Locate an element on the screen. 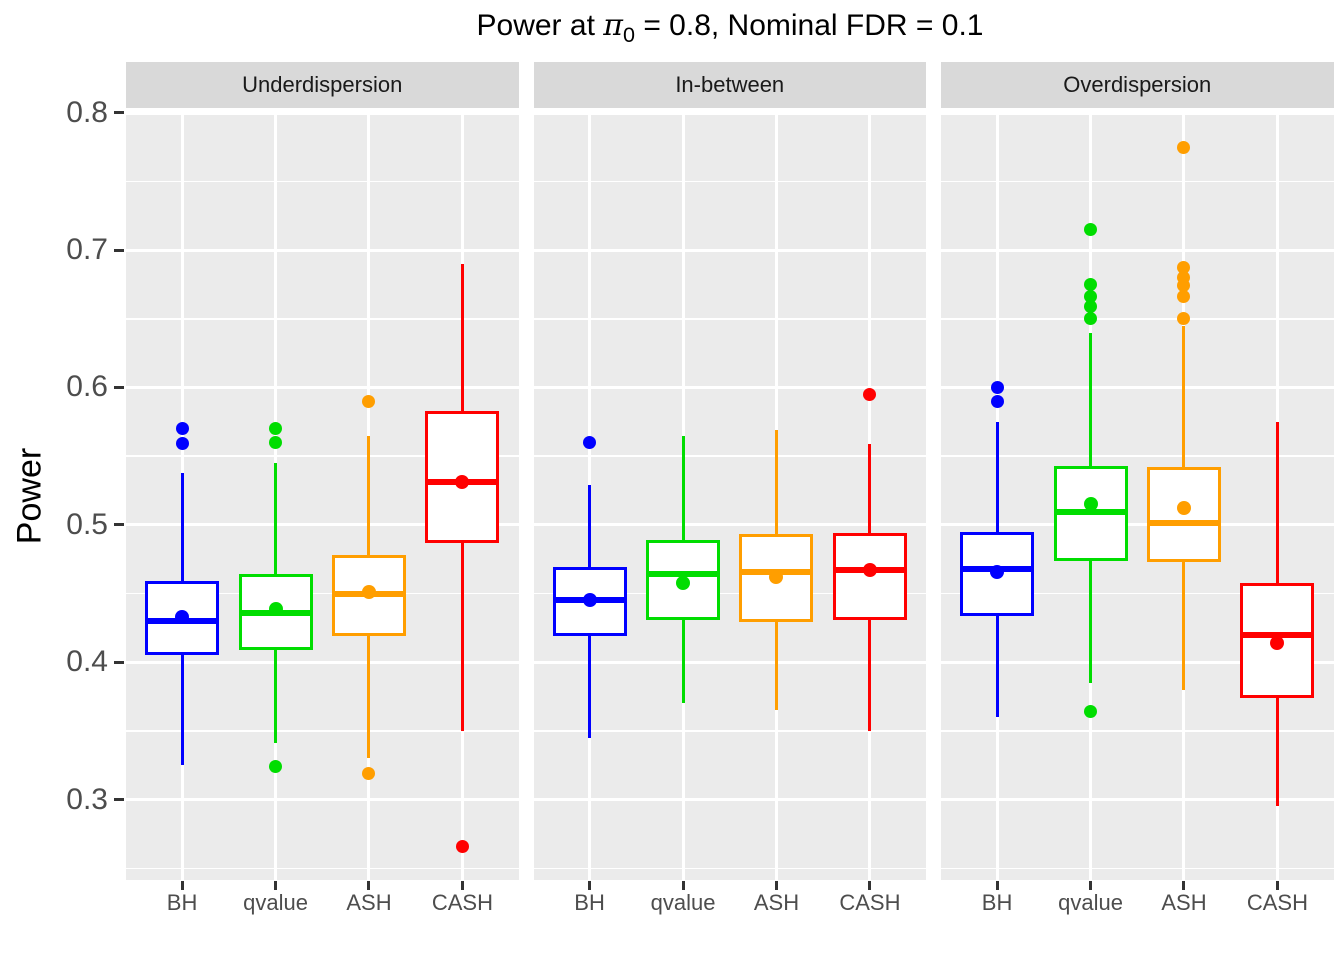 This screenshot has height=960, width=1344. pi-subscript: 0 is located at coordinates (628, 34).